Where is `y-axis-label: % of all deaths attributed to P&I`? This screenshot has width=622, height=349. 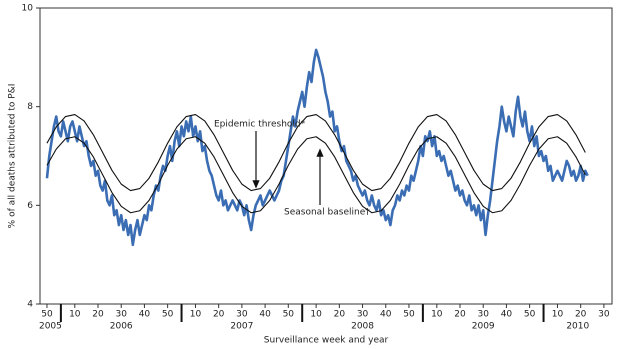 y-axis-label: % of all deaths attributed to P&I is located at coordinates (13, 156).